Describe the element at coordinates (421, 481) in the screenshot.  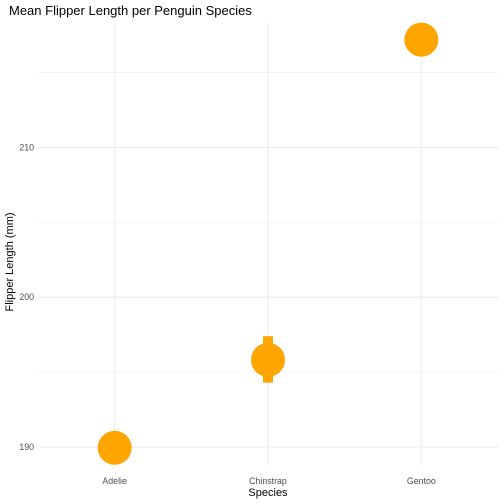
I see `x-tick-label: Gentoo` at that location.